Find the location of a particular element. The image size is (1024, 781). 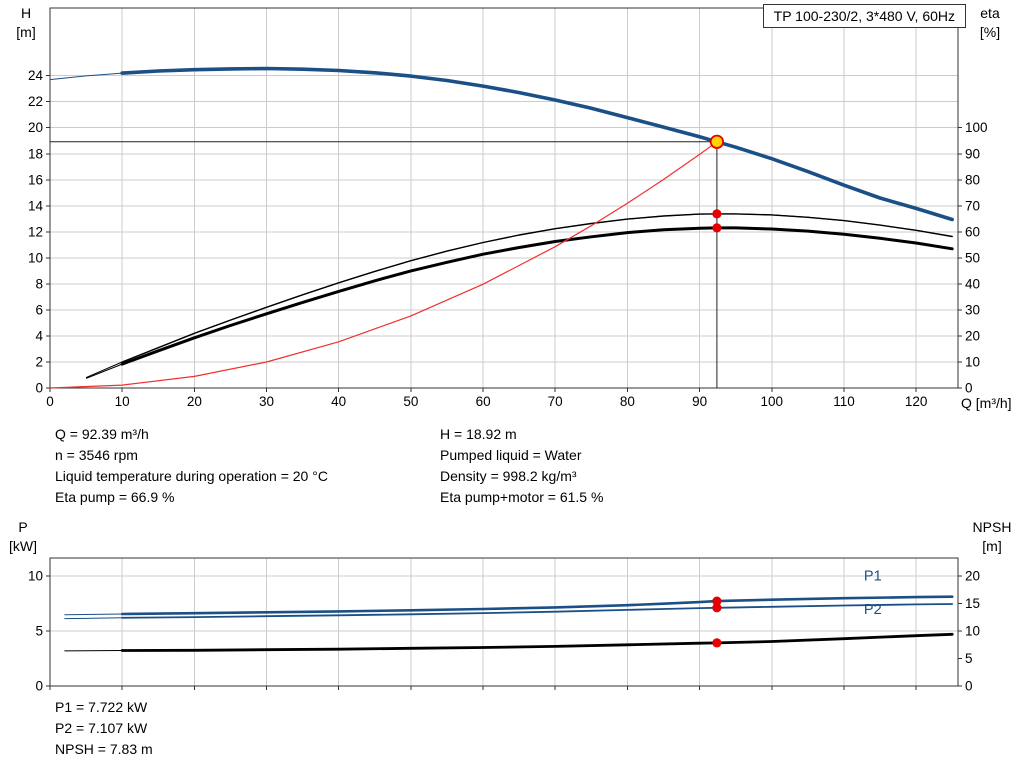

p-axis-label: P [kW] is located at coordinates (23, 537).